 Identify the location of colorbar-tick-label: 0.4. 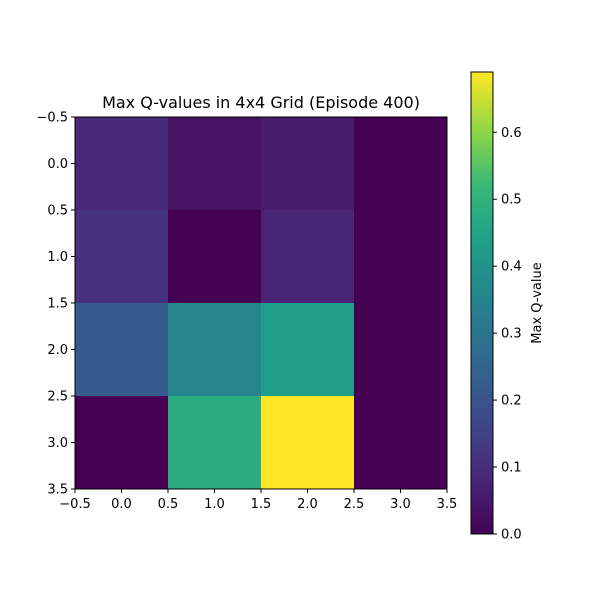
(511, 267).